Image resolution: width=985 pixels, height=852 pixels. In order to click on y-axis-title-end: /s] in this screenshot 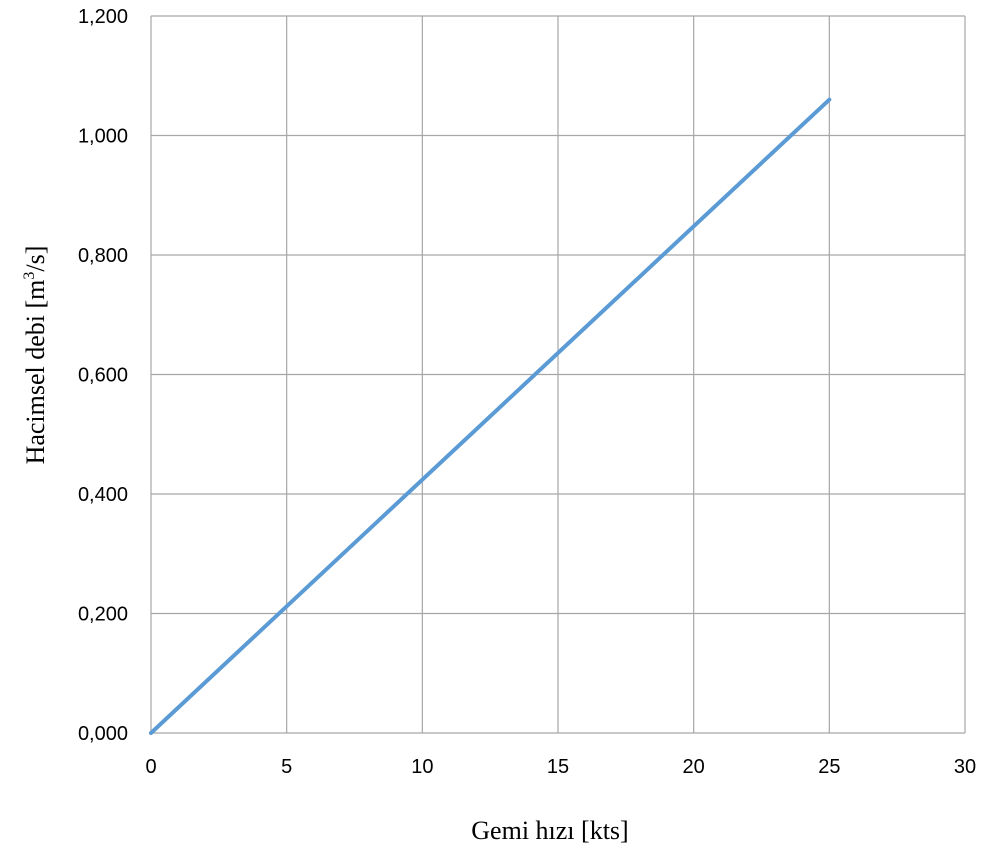, I will do `click(35, 259)`.